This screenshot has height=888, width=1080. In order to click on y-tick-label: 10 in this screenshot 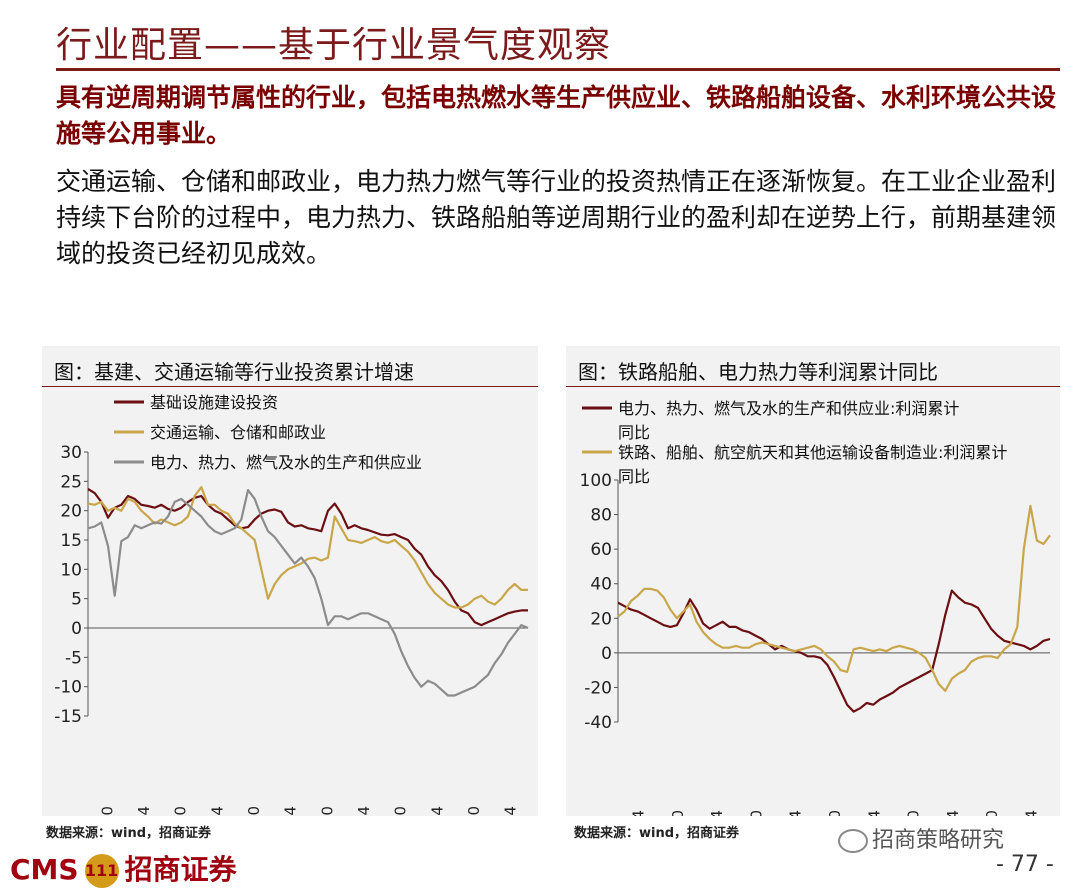, I will do `click(71, 570)`.